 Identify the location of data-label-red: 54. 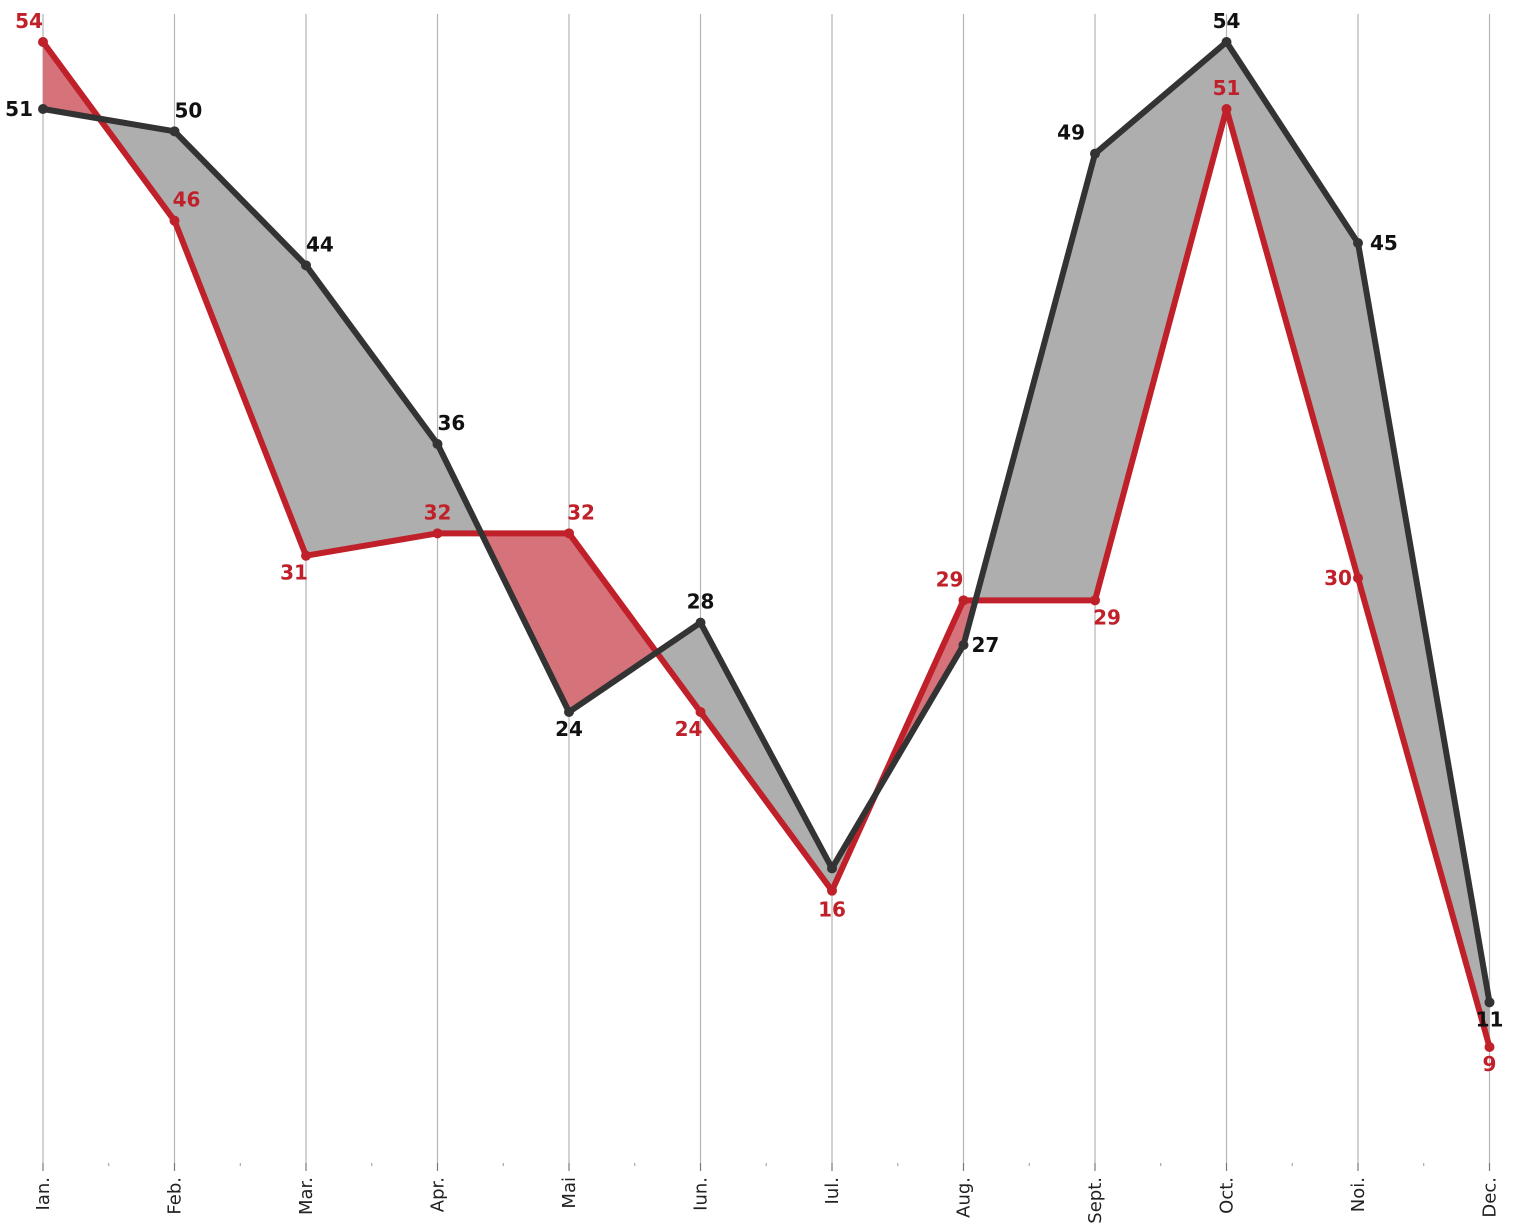
(29, 21).